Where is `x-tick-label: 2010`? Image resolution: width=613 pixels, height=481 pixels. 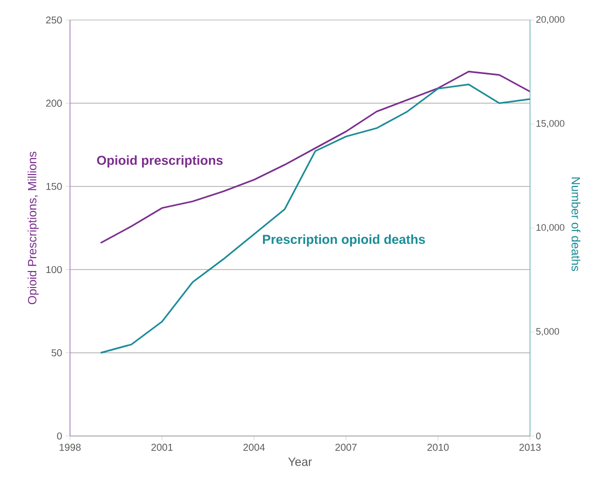
x-tick-label: 2010 is located at coordinates (438, 447).